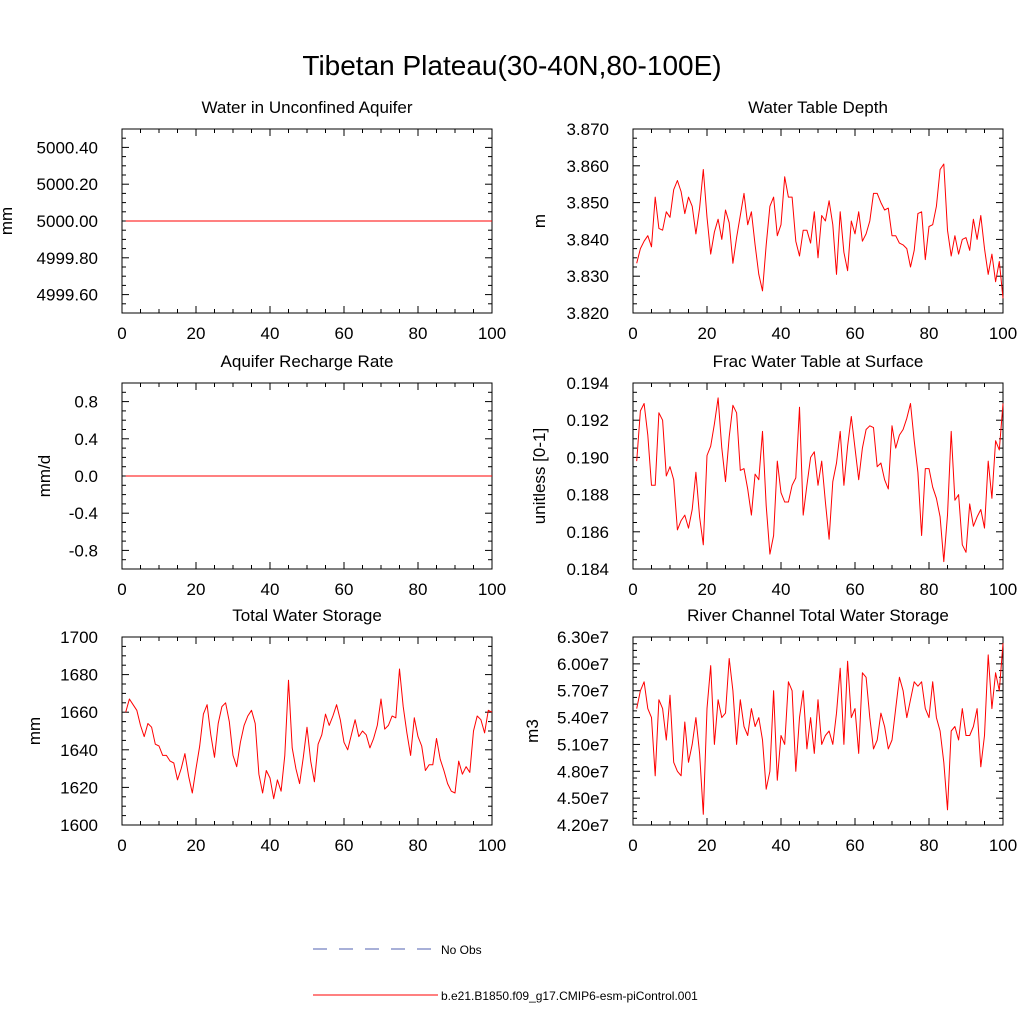 This screenshot has height=1024, width=1024. Describe the element at coordinates (44, 476) in the screenshot. I see `y-axis-label: mm/d` at that location.